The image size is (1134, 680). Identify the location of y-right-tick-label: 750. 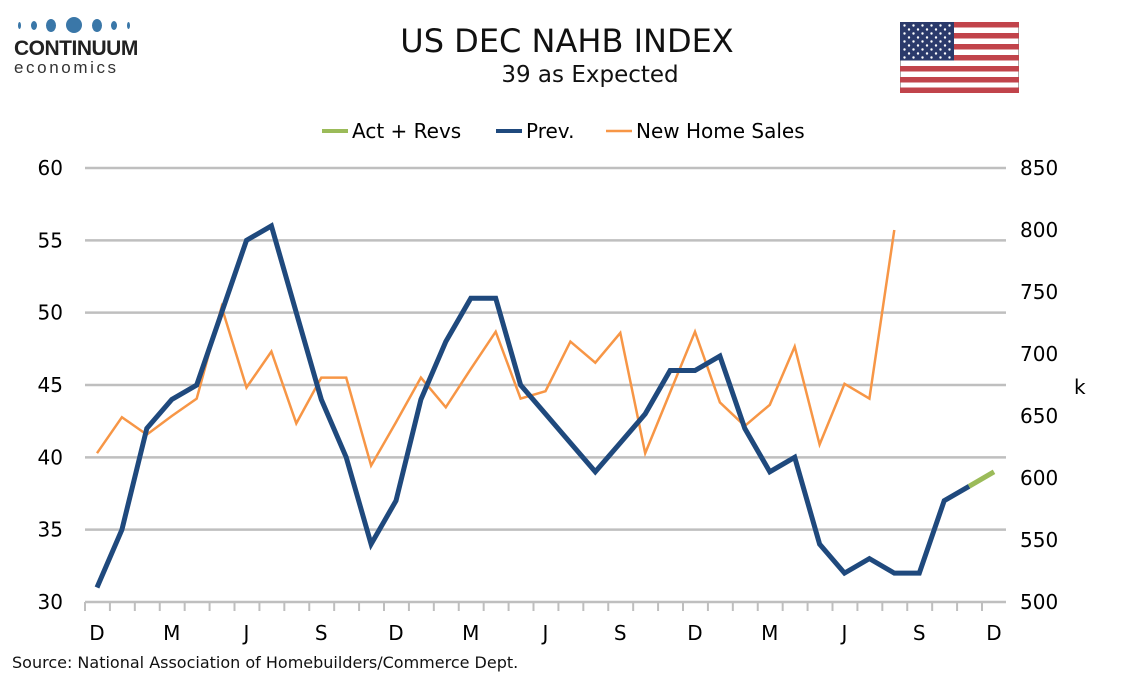
(1039, 292).